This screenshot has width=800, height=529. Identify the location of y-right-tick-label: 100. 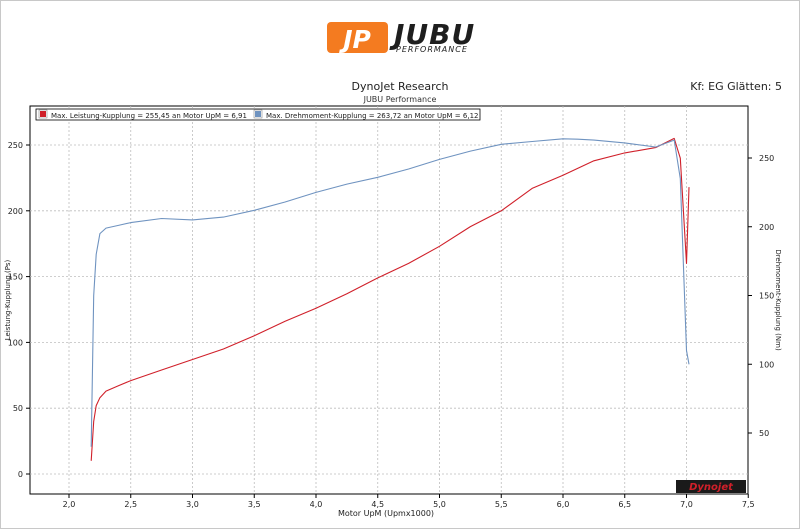
(766, 364).